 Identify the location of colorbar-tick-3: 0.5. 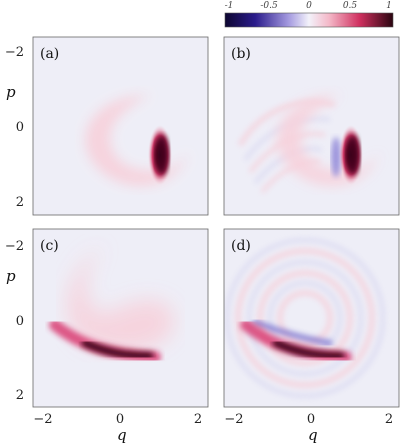
(350, 6).